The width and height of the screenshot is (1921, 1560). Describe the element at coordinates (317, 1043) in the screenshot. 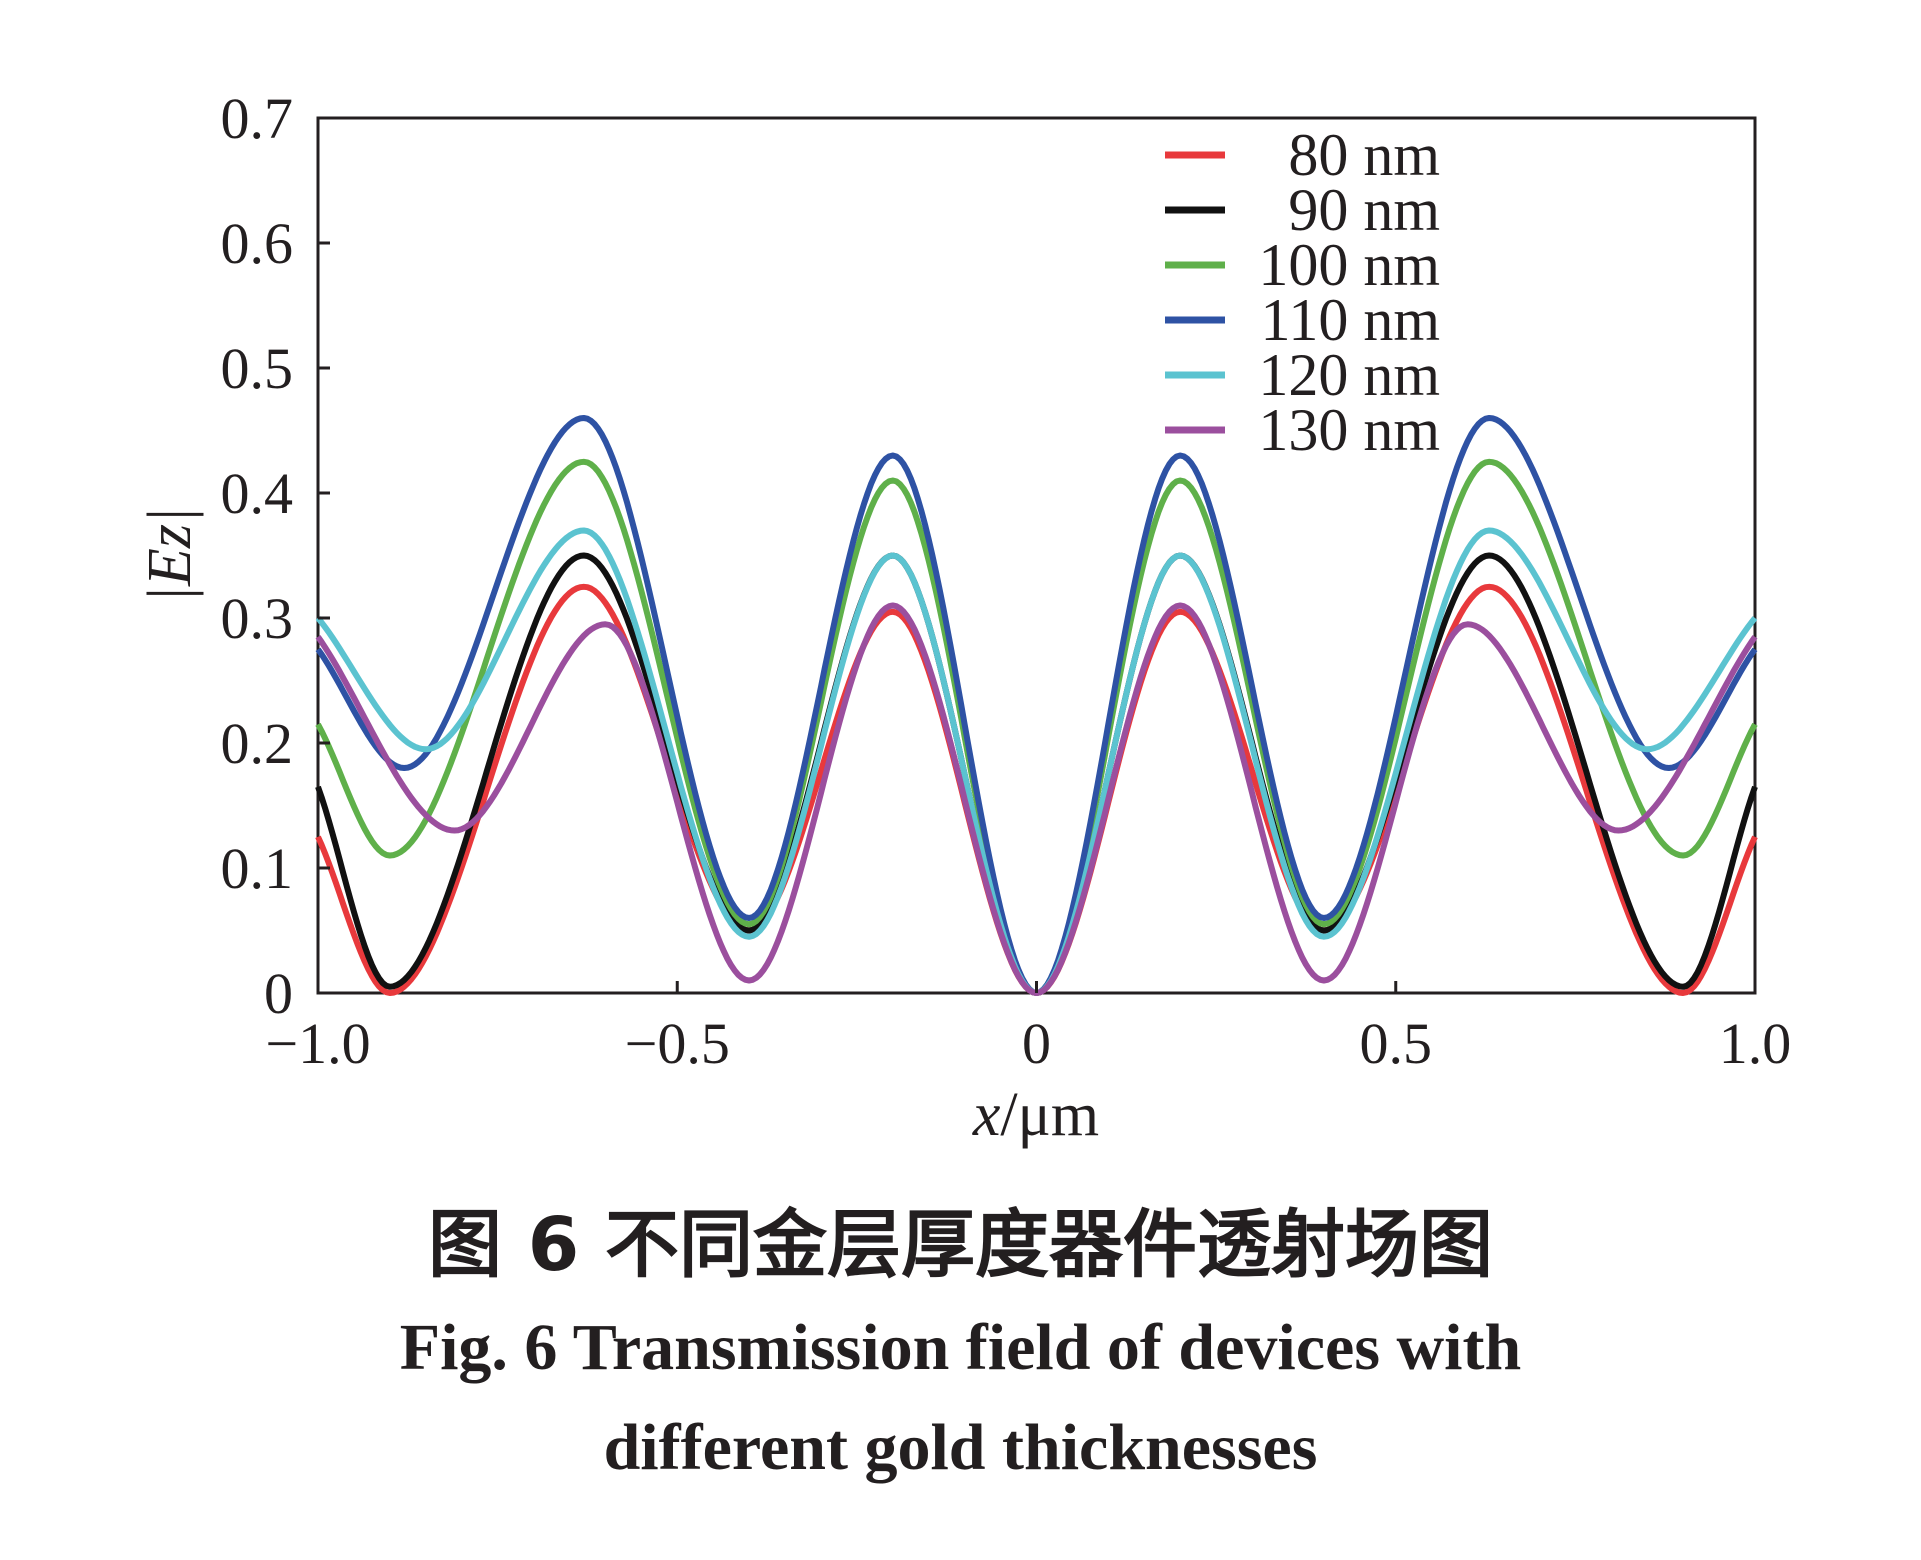

I see `x-tick-label: −1.0` at that location.